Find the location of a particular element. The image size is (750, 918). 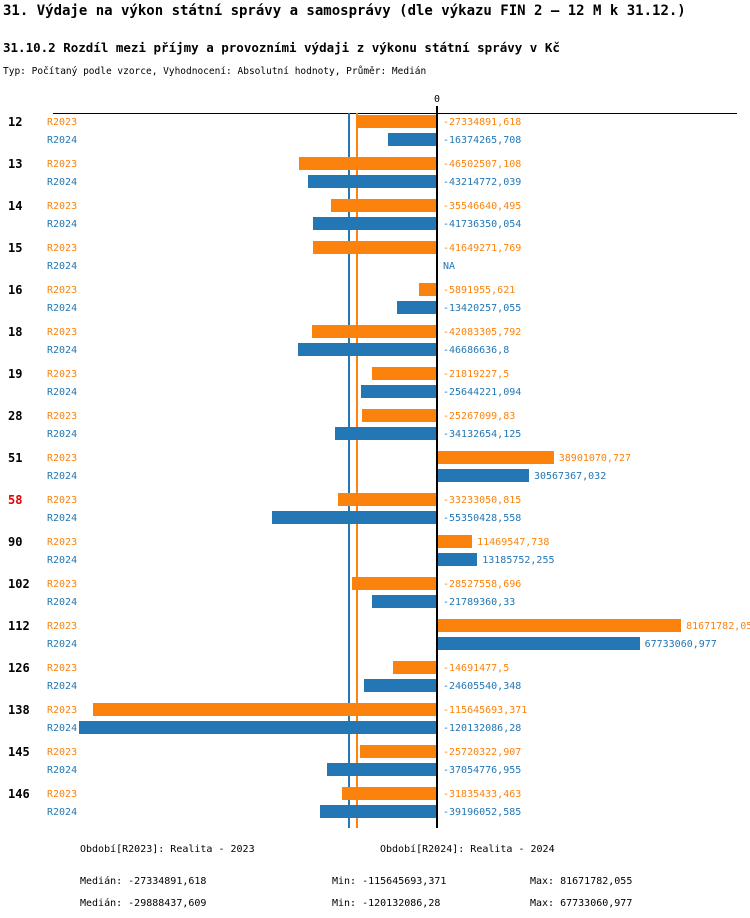

value-label-r2023-12: -27334891,618 is located at coordinates (482, 122).